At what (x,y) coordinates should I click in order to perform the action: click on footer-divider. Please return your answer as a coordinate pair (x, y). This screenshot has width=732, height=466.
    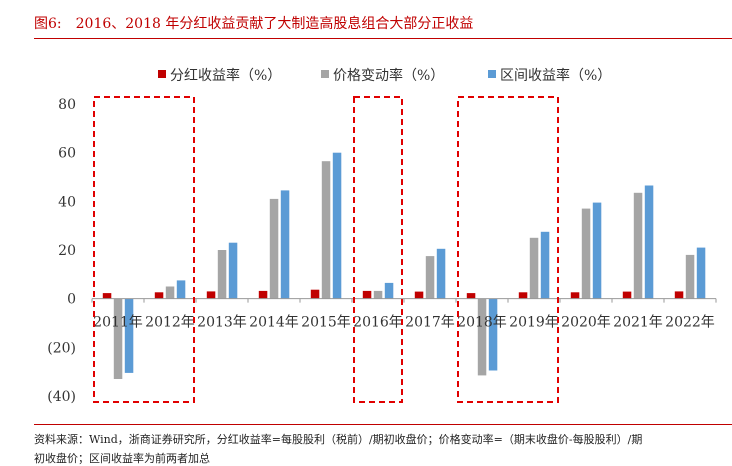
    Looking at the image, I should click on (383, 424).